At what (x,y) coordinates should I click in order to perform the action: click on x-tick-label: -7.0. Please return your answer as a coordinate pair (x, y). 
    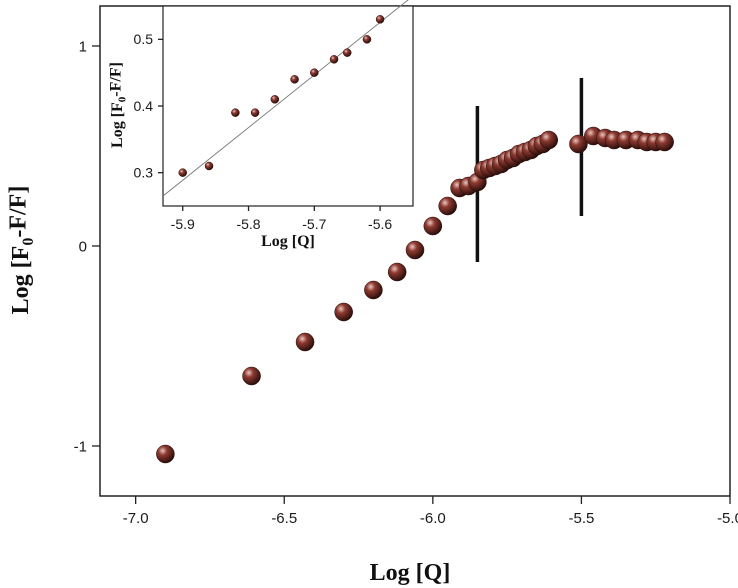
    Looking at the image, I should click on (136, 518).